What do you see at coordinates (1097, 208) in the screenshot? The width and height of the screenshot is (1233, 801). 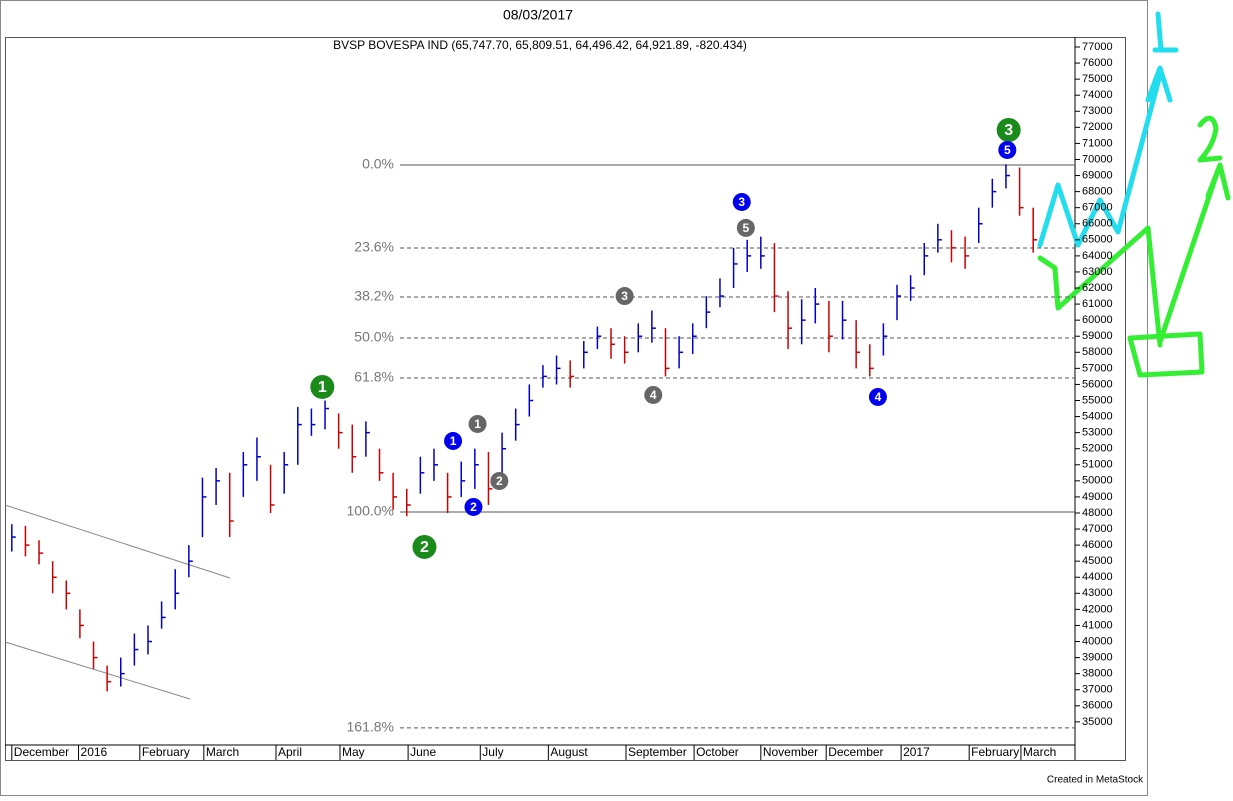 I see `y-tick-label: 67000` at bounding box center [1097, 208].